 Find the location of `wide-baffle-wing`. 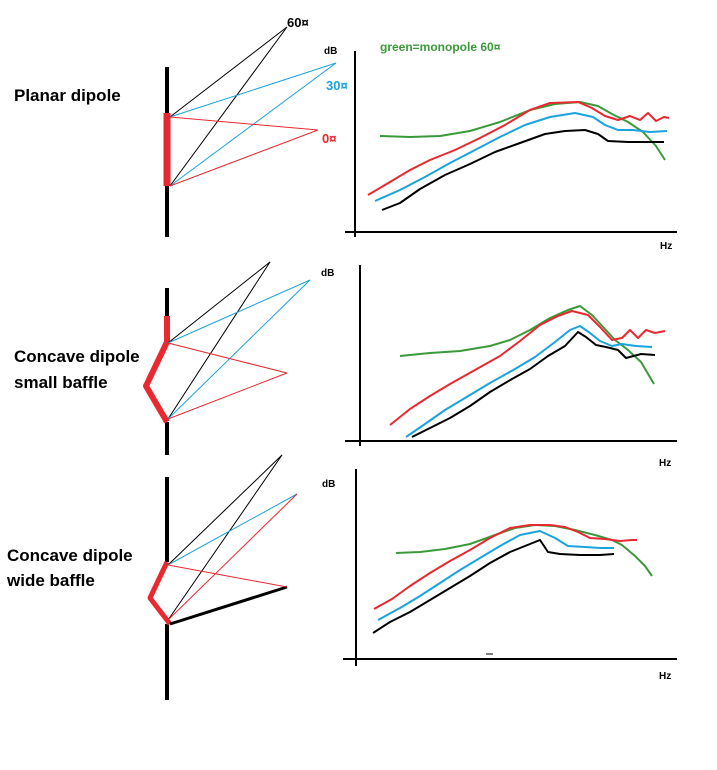

wide-baffle-wing is located at coordinates (228, 605).